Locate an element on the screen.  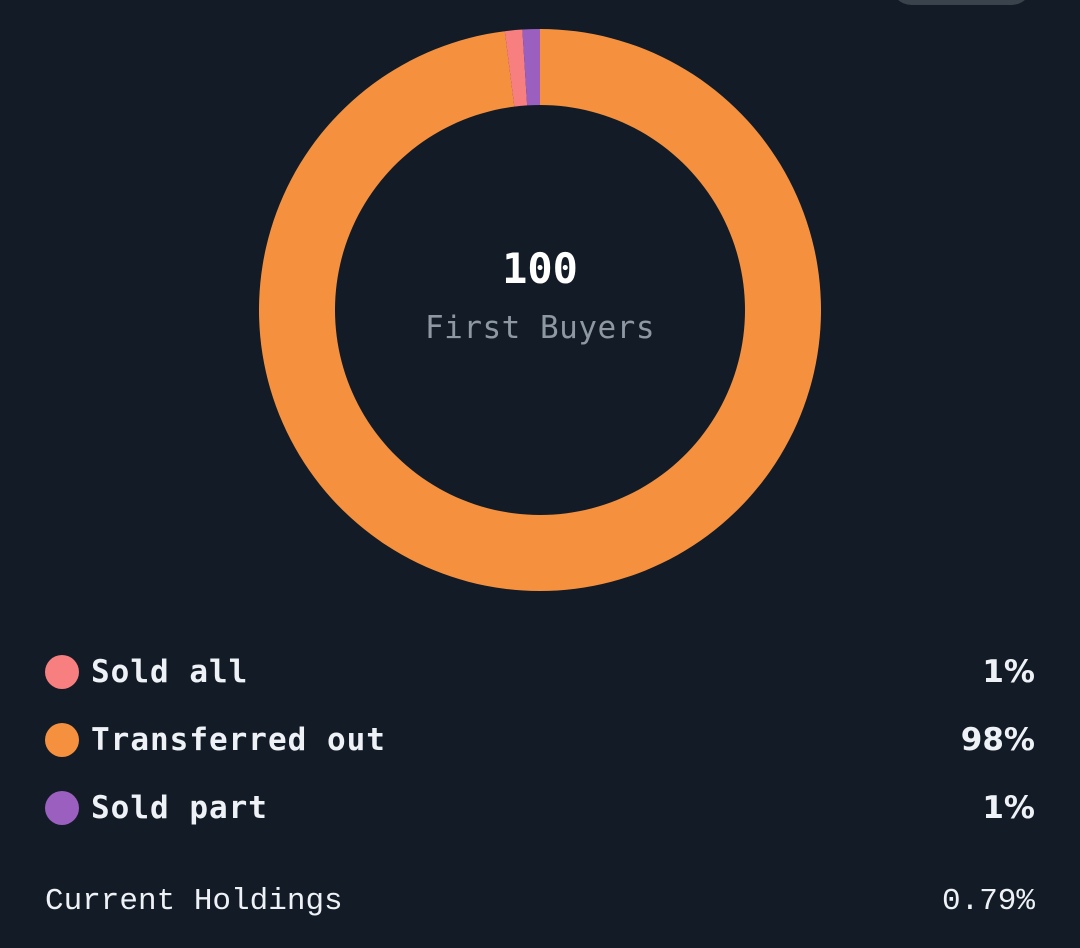
donut-slice-sold-part is located at coordinates (531, 67).